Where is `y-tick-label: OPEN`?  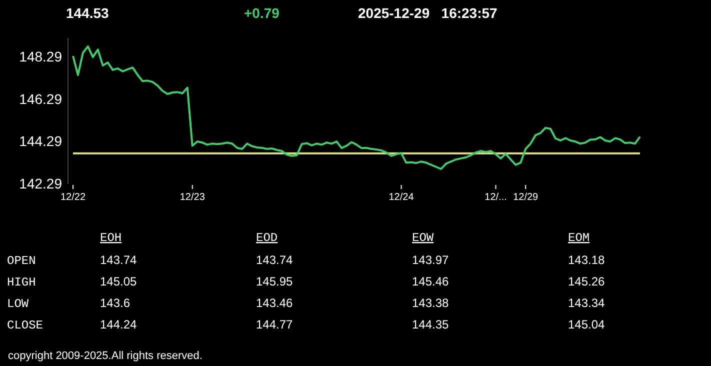
y-tick-label: OPEN is located at coordinates (21, 261).